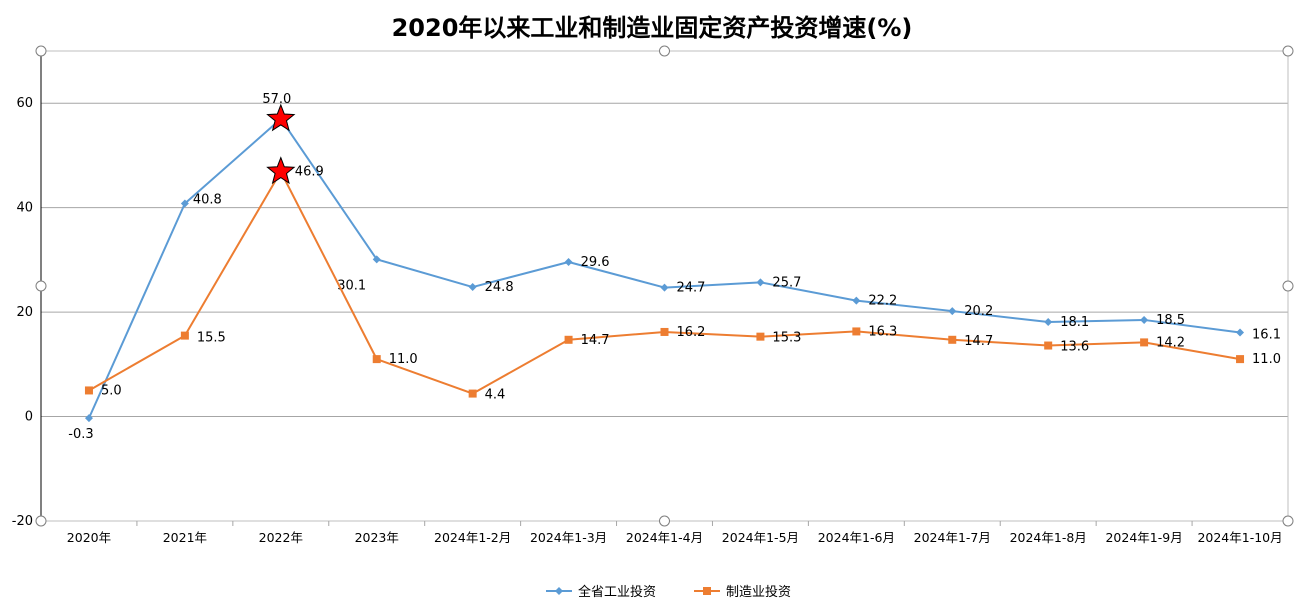 The image size is (1304, 604). Describe the element at coordinates (472, 537) in the screenshot. I see `x-tick-label: 2024年1-2月` at that location.